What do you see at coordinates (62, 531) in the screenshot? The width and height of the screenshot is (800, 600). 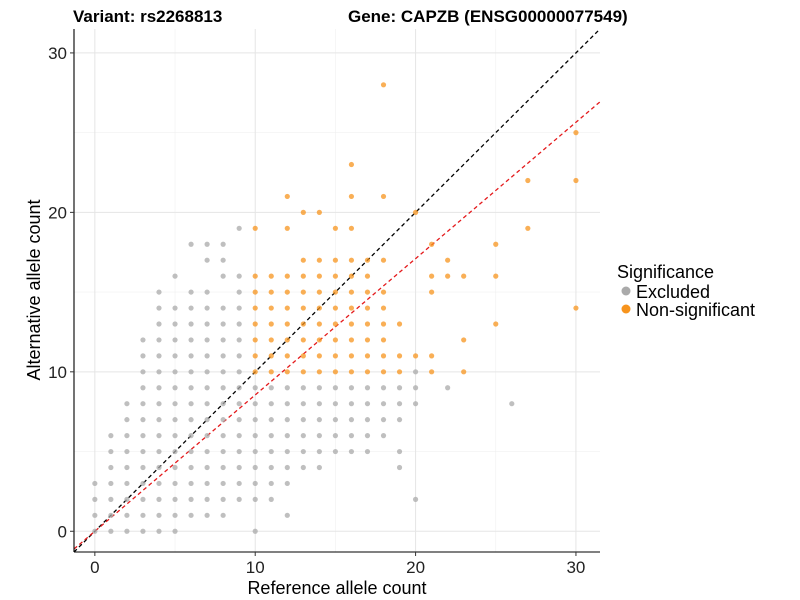 I see `y-tick-label: 0` at bounding box center [62, 531].